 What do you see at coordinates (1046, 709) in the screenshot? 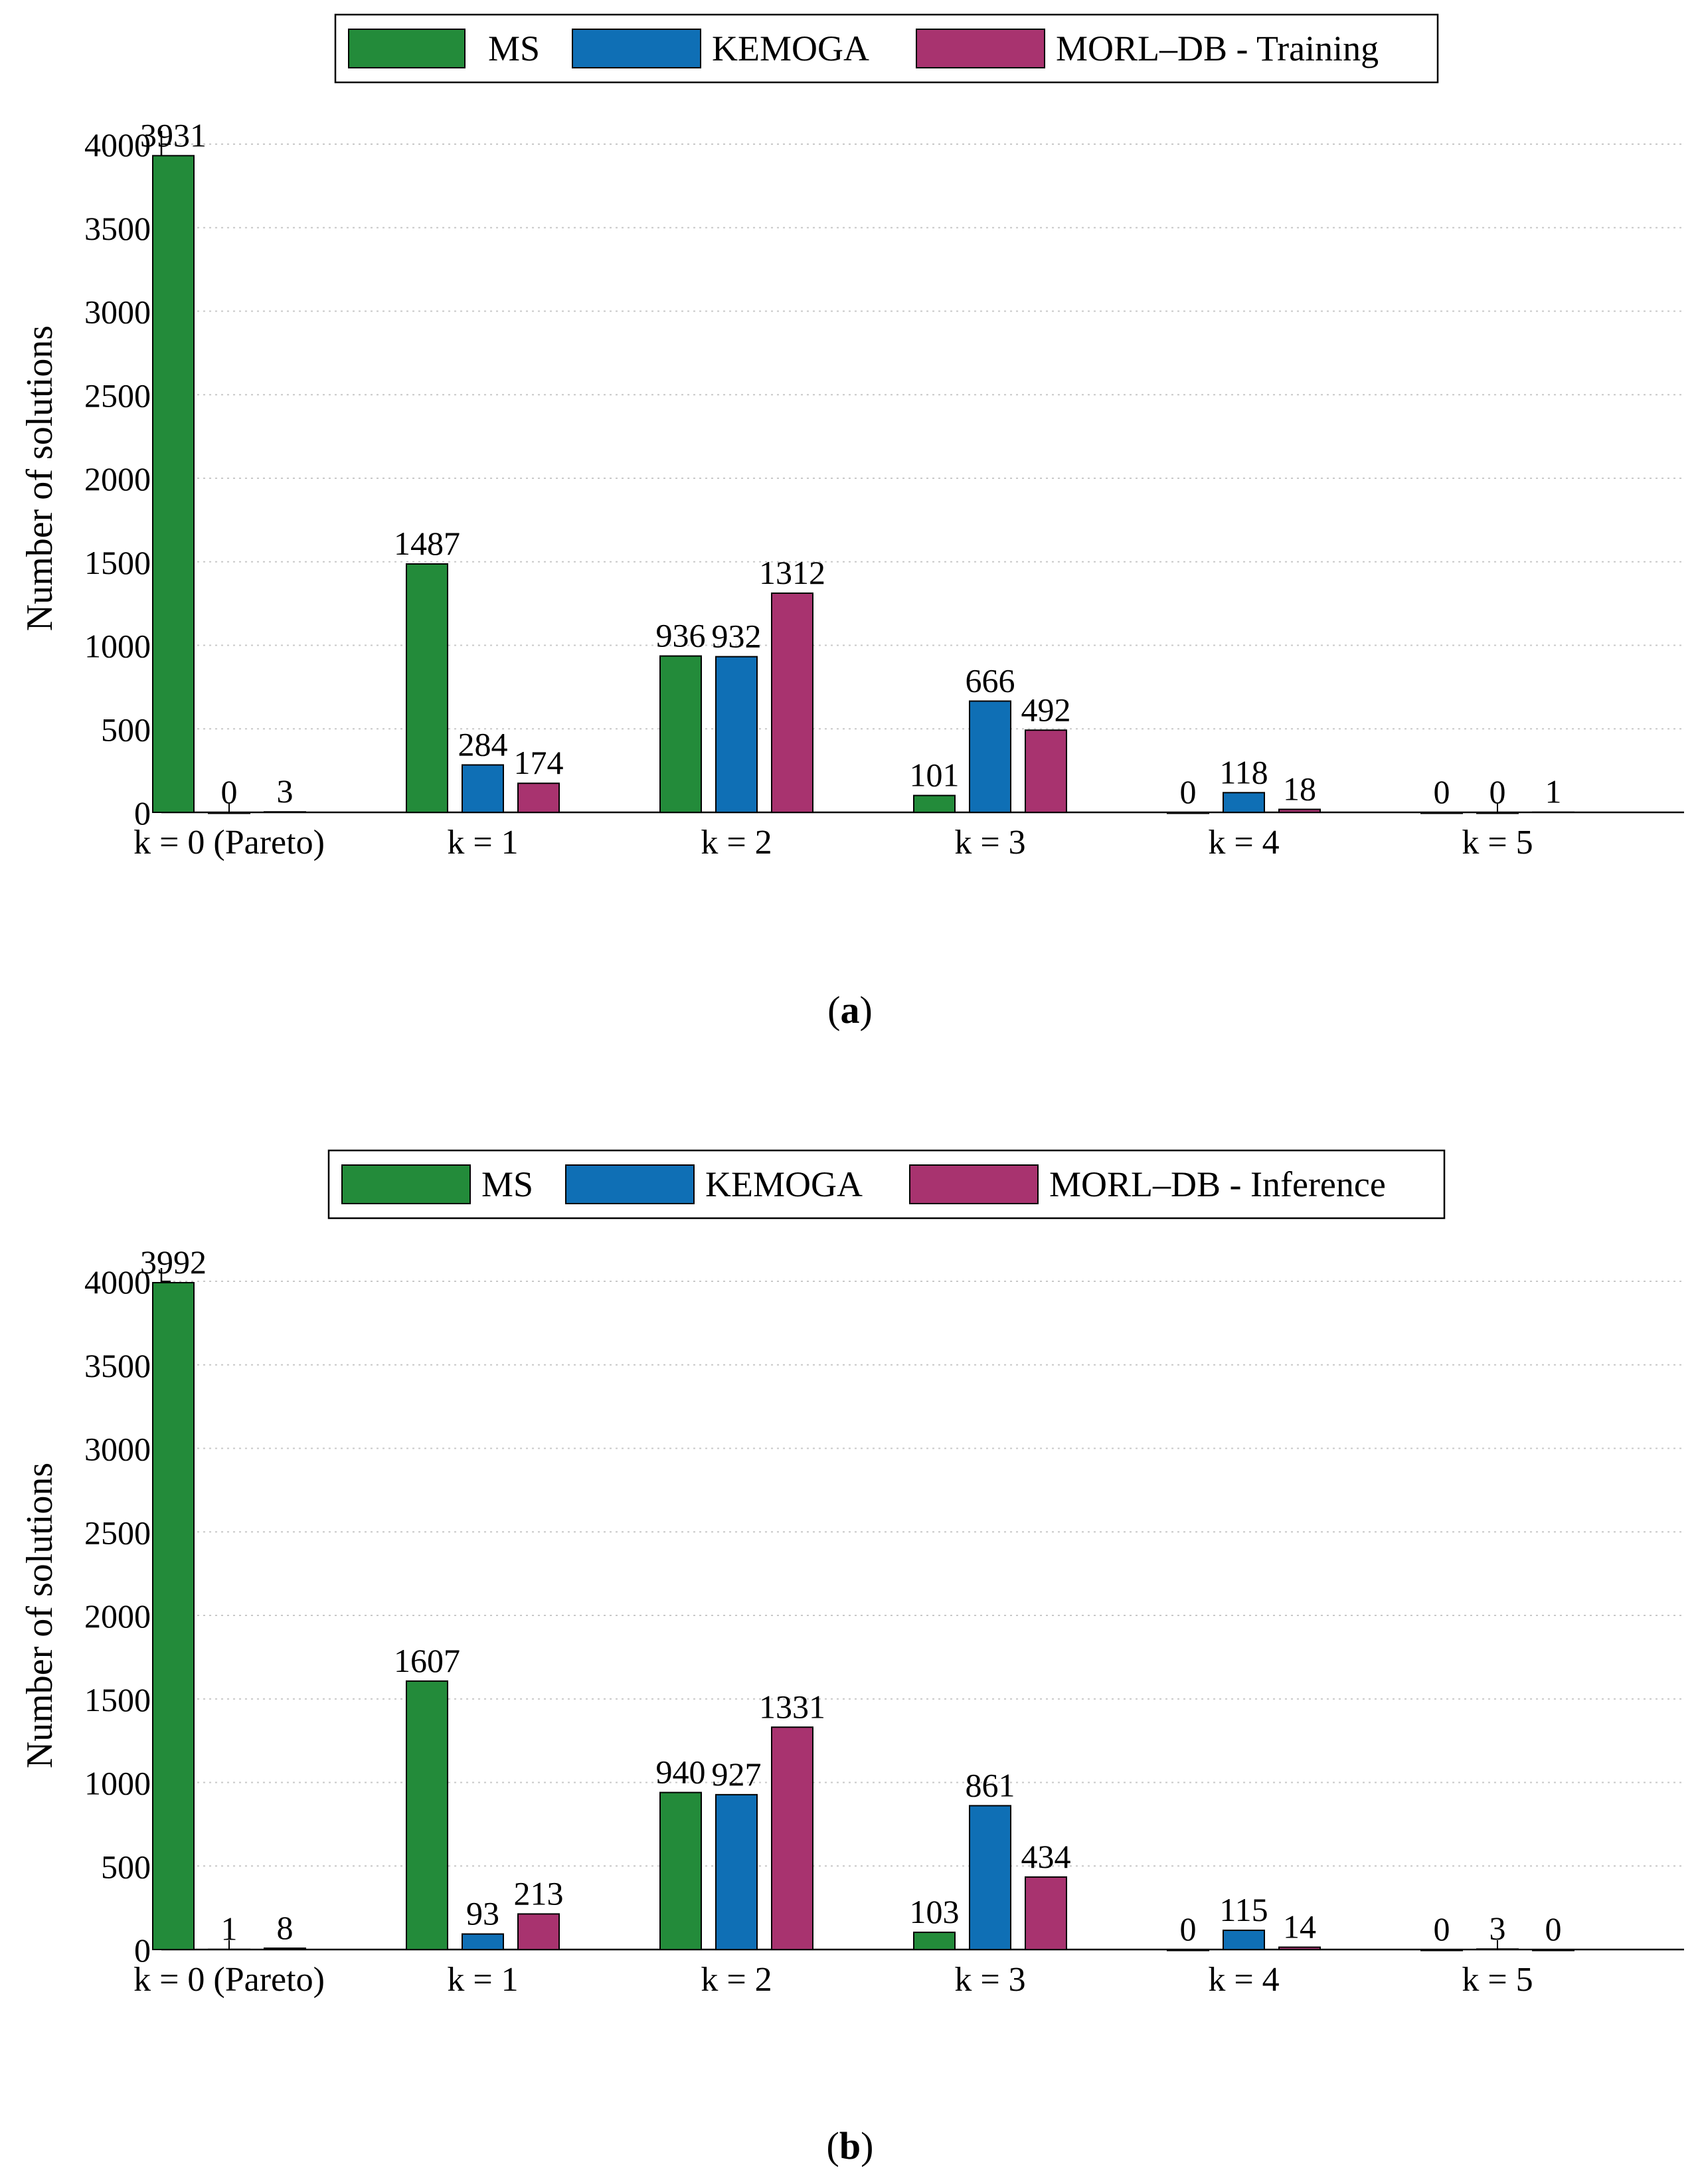
I see `data-label-morl: 492` at bounding box center [1046, 709].